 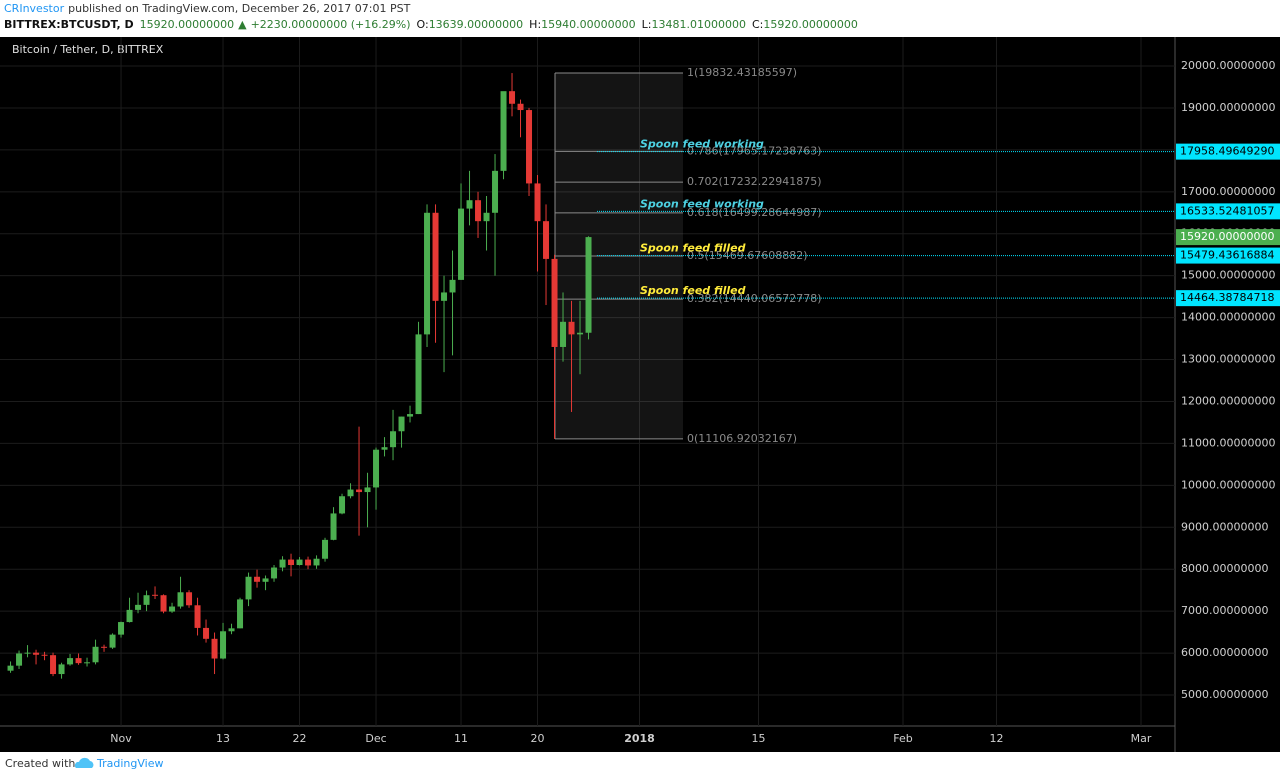 What do you see at coordinates (1228, 317) in the screenshot?
I see `y-tick-label: 14000.00000000` at bounding box center [1228, 317].